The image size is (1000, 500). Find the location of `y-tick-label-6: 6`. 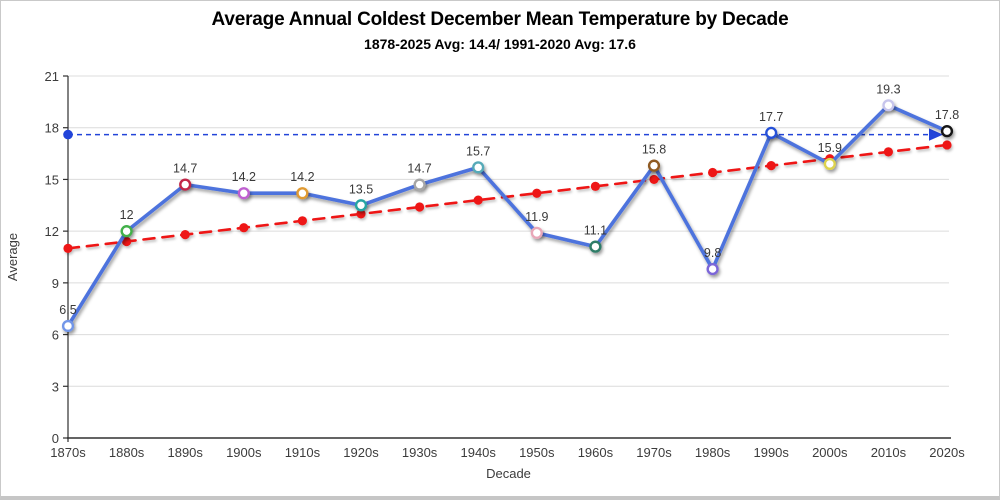

y-tick-label-6: 6 is located at coordinates (55, 335).